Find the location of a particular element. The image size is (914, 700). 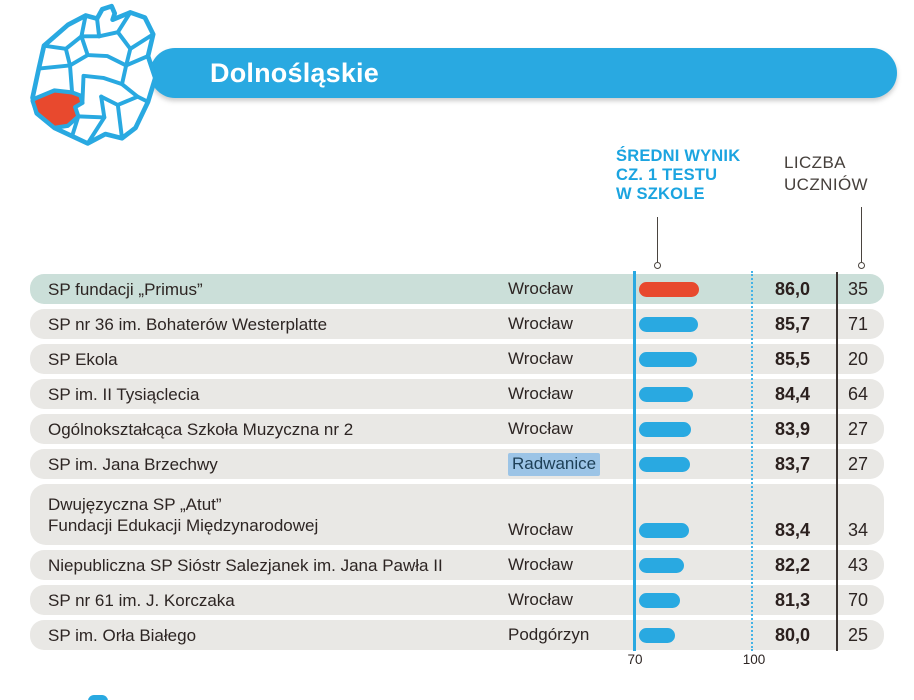

city-name: Radwanice is located at coordinates (554, 464).